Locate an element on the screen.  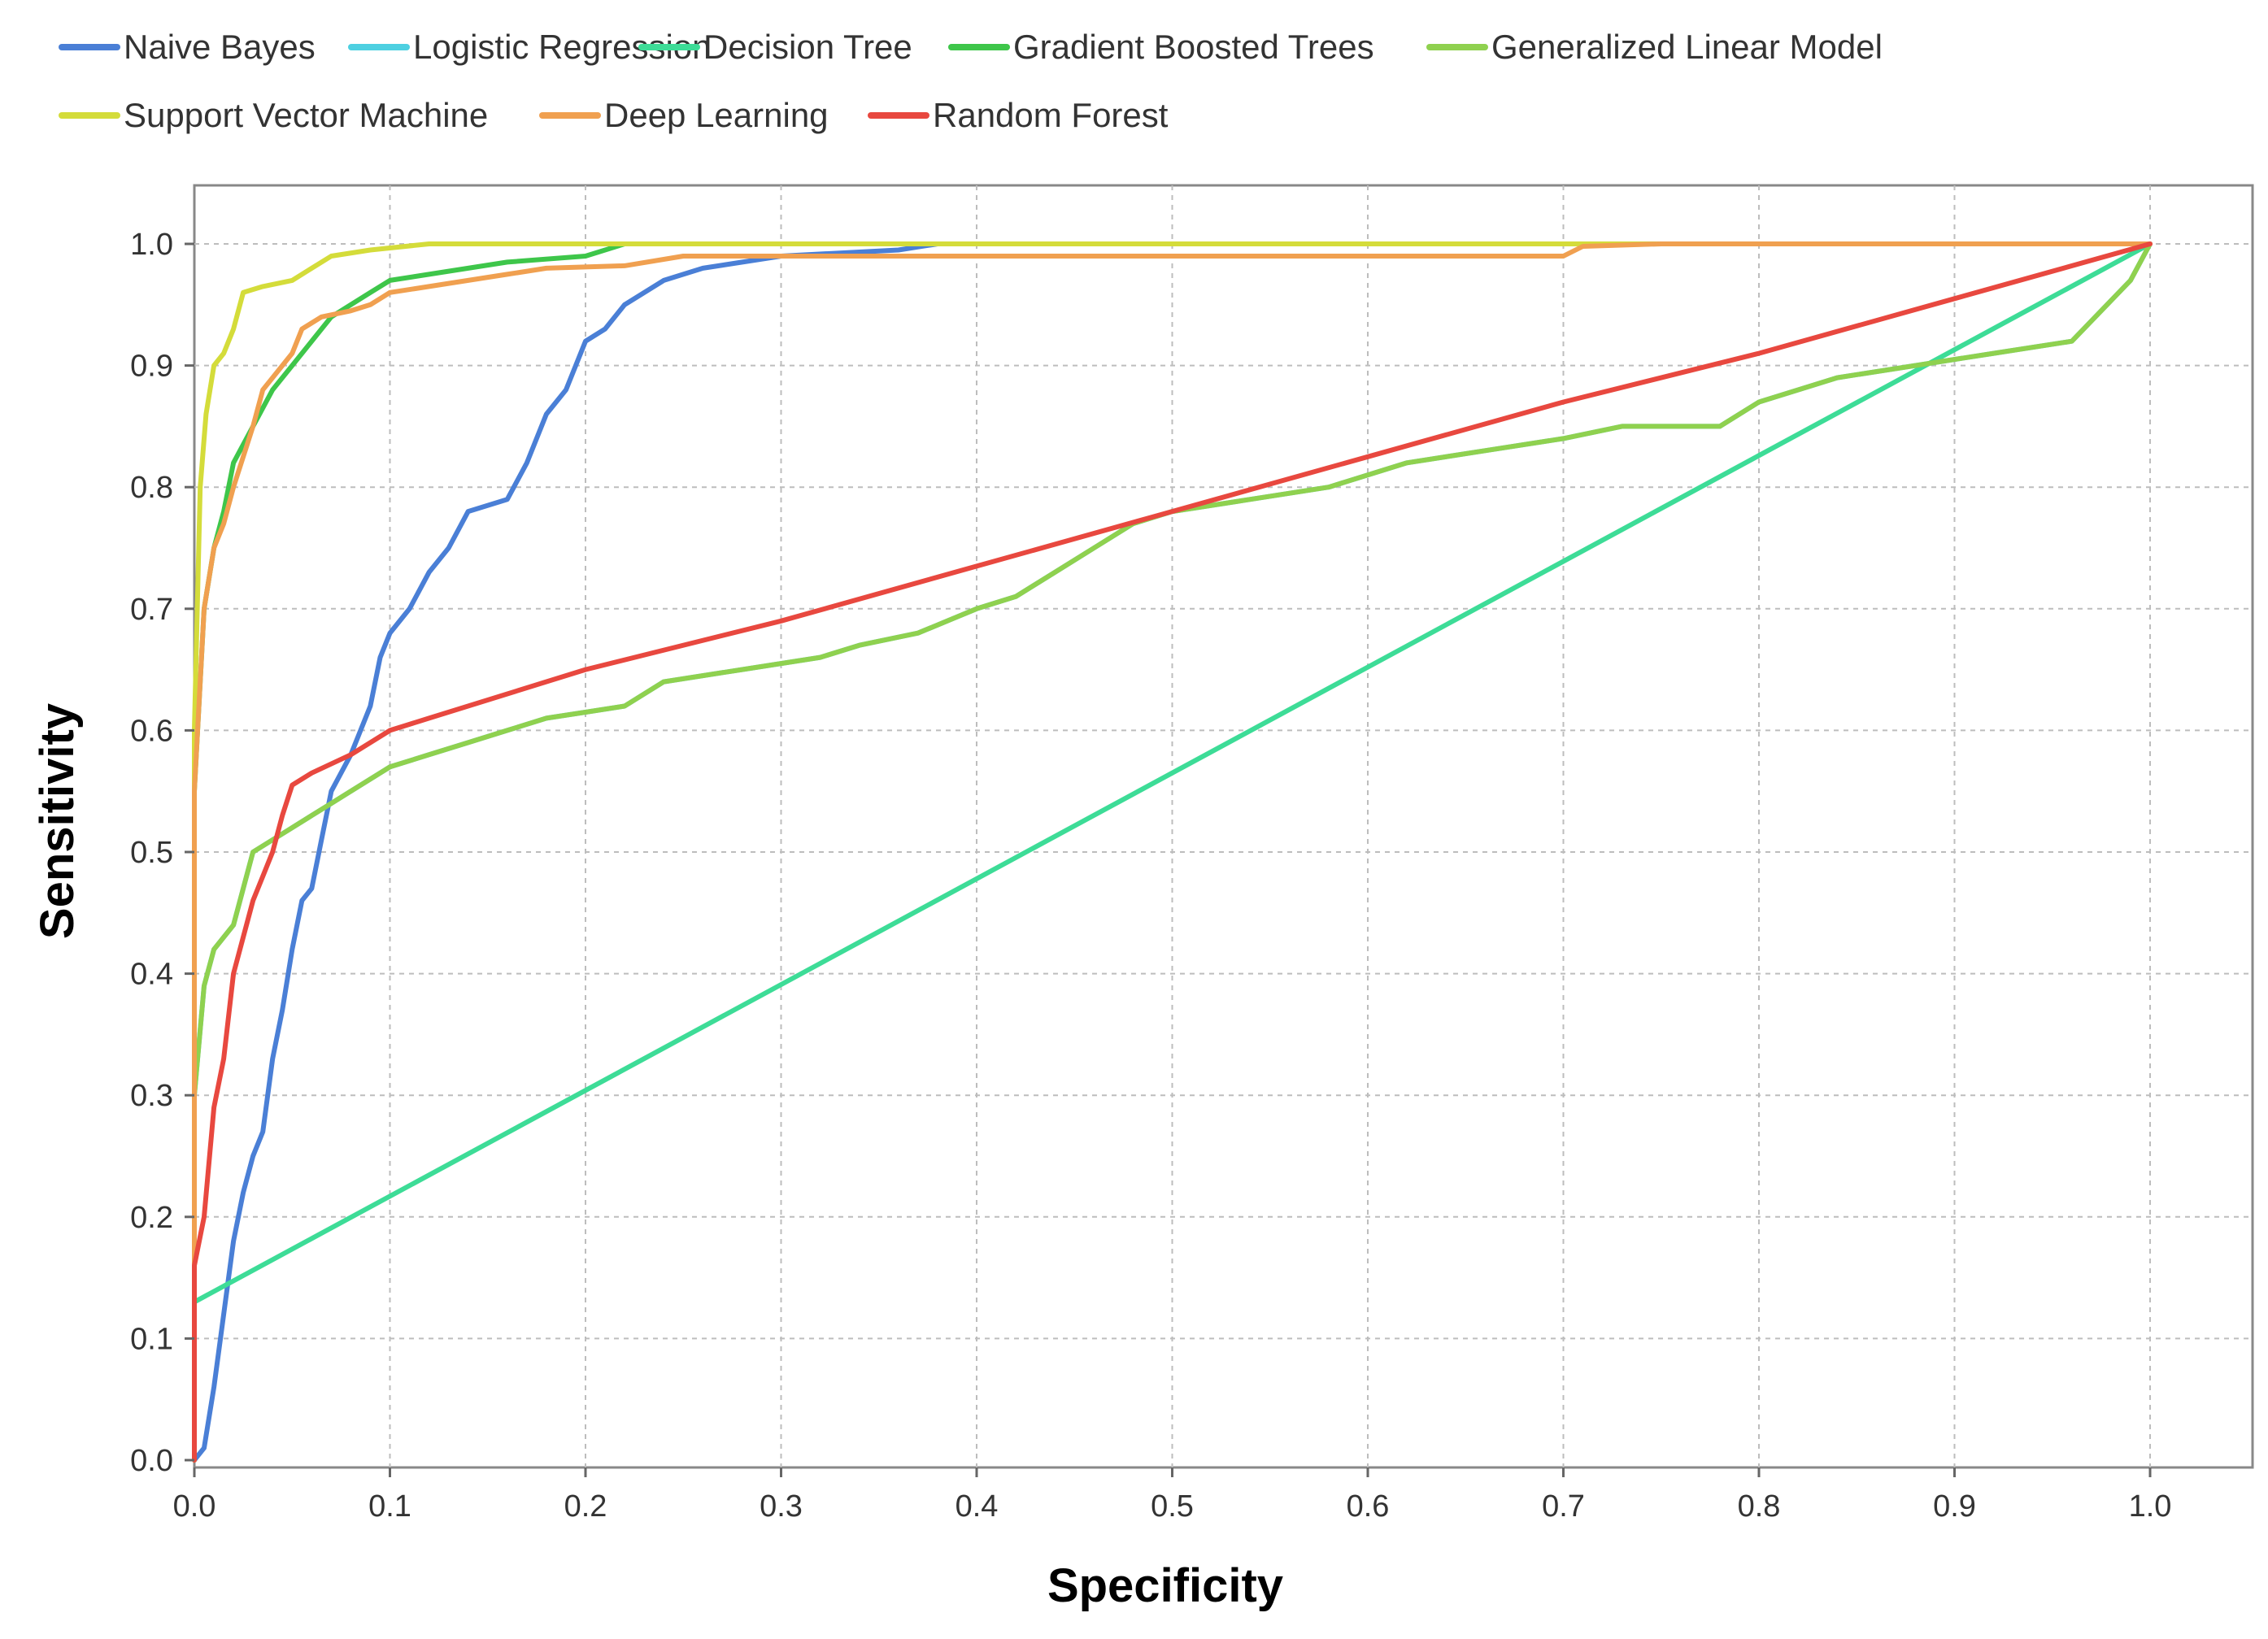
x-tick-label: 0.4 is located at coordinates (977, 1507).